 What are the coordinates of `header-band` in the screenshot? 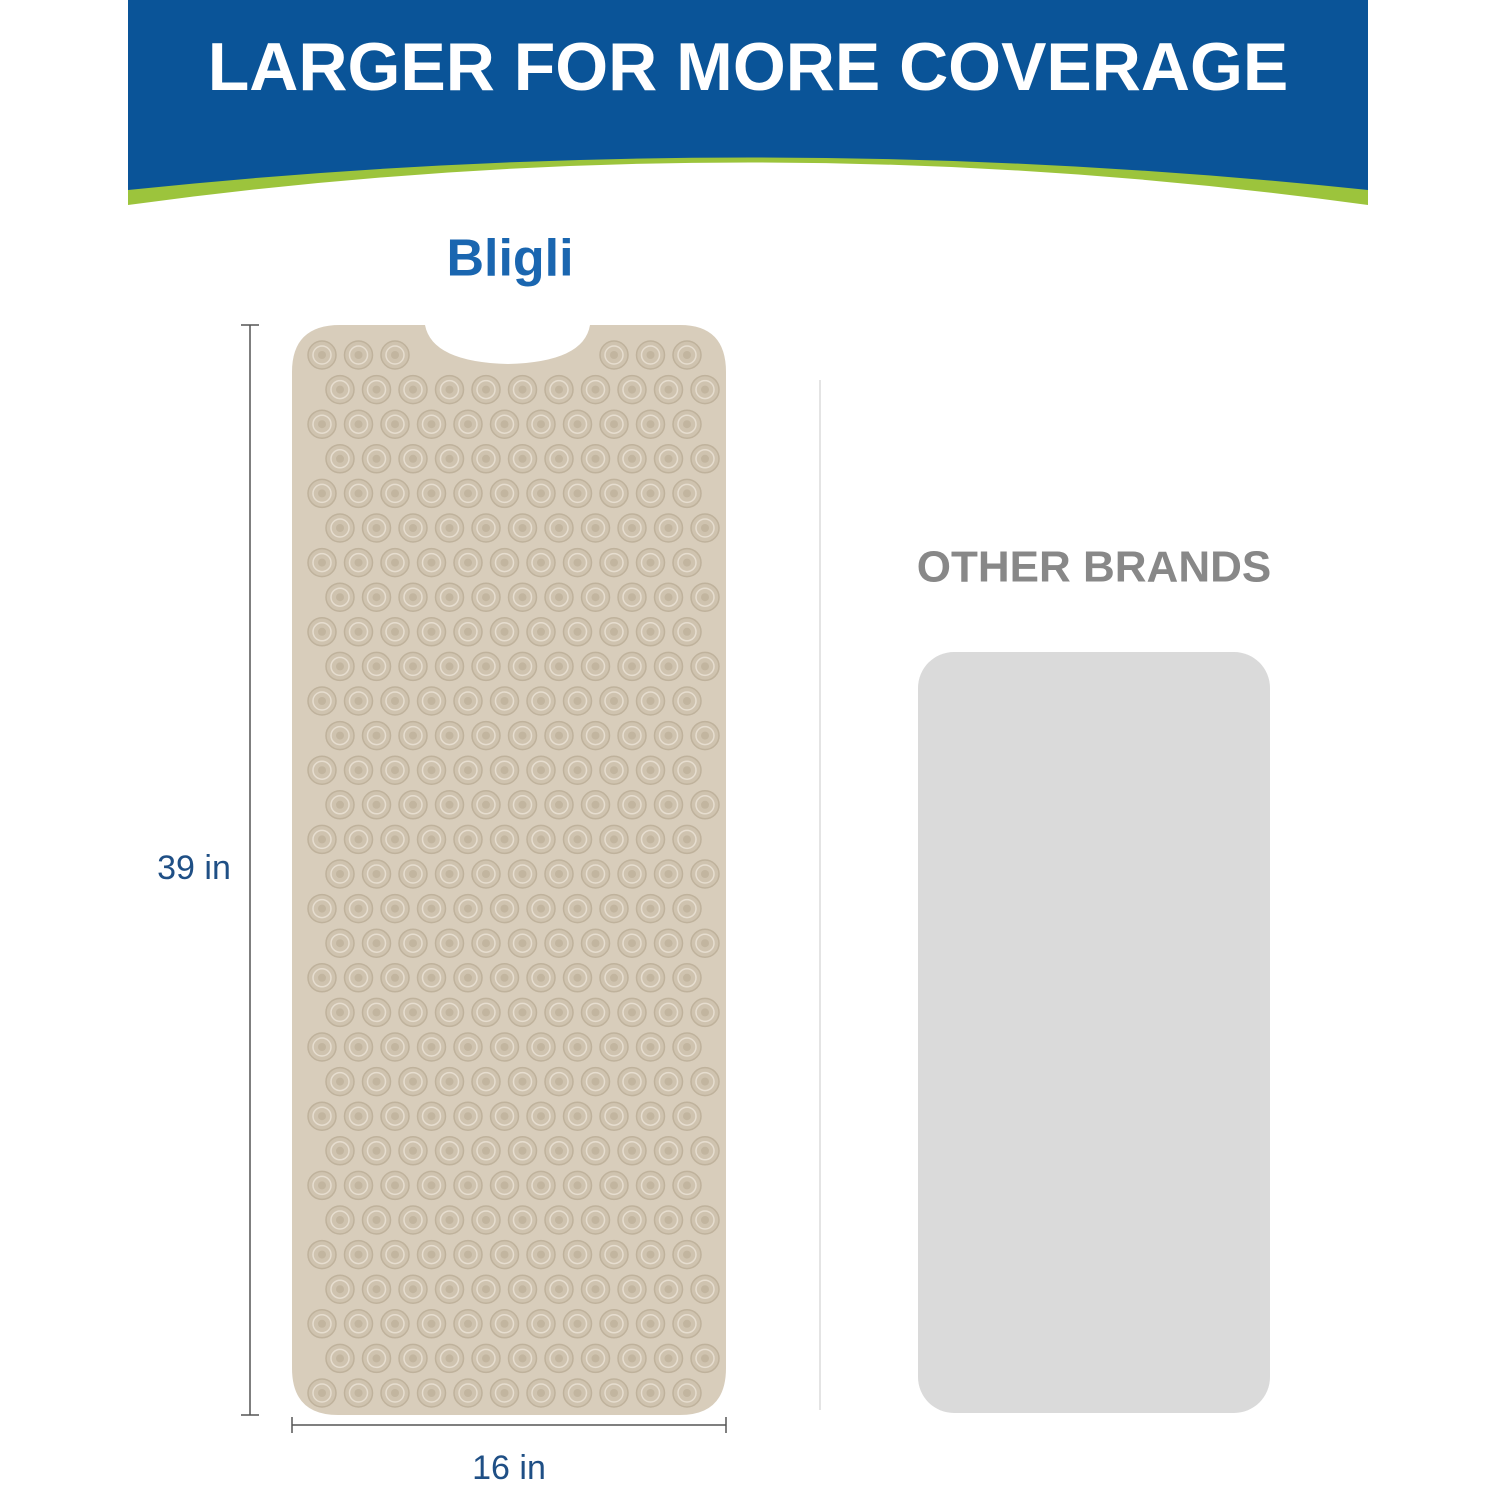 It's located at (748, 95).